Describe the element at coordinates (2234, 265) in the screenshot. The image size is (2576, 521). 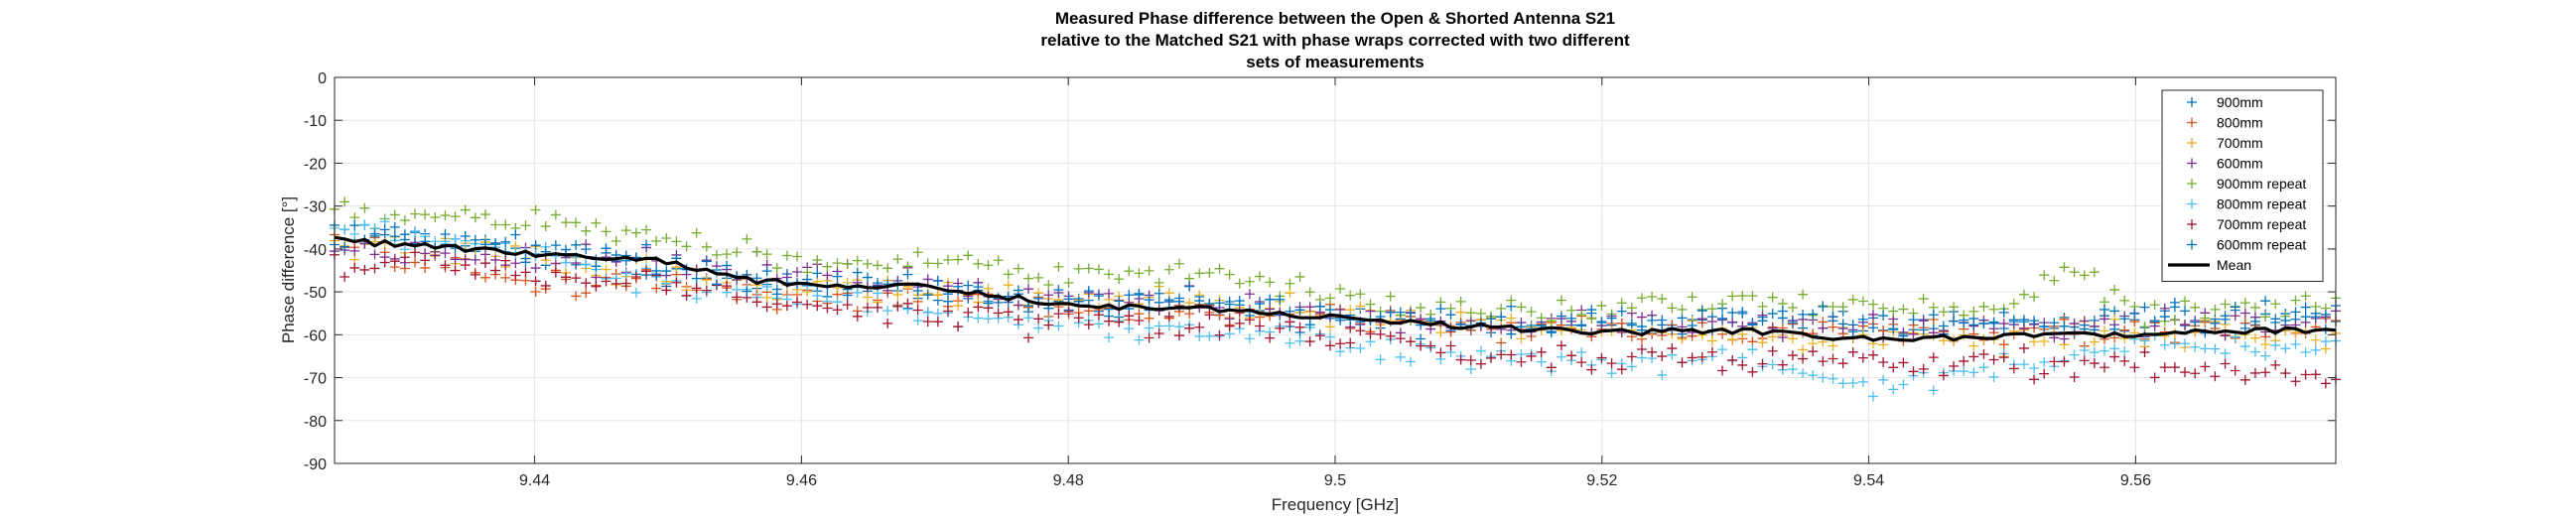
I see `legend-label: Mean` at that location.